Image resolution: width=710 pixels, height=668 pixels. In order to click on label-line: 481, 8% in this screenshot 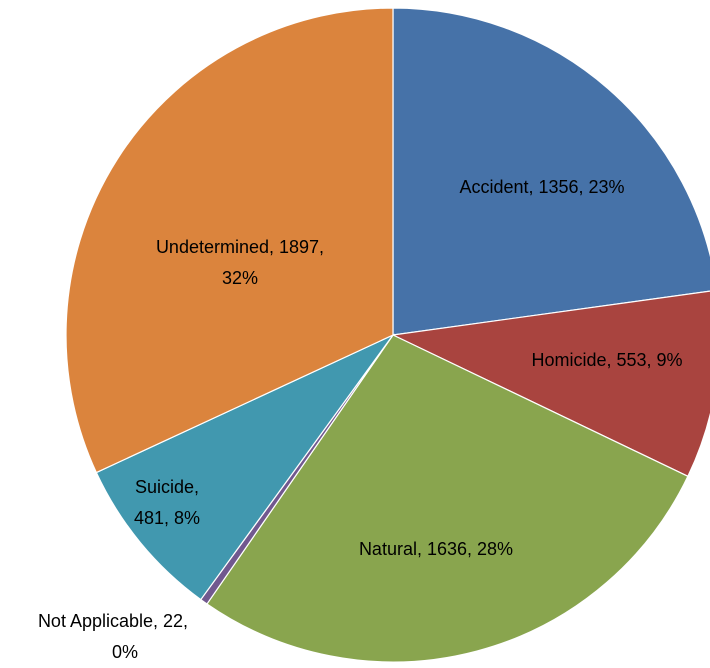, I will do `click(167, 518)`.